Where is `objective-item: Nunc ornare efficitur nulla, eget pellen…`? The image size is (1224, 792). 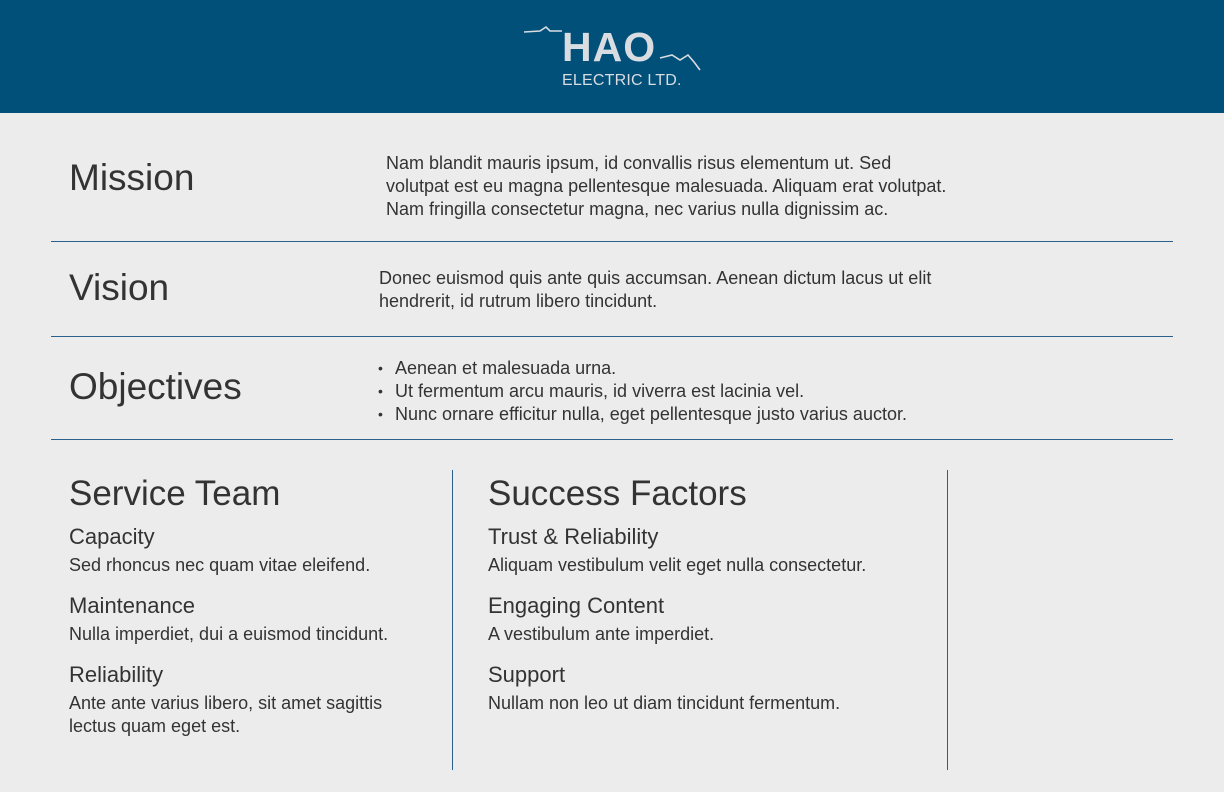
objective-item: Nunc ornare efficitur nulla, eget pellen… is located at coordinates (642, 414).